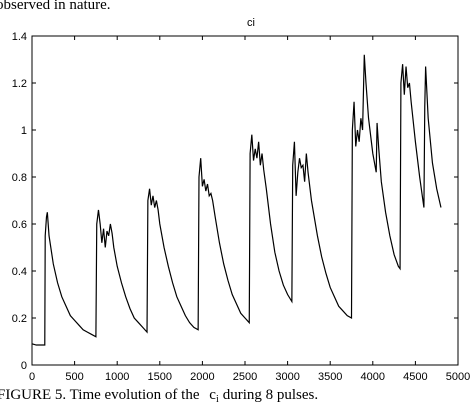 This screenshot has height=404, width=474. Describe the element at coordinates (19, 225) in the screenshot. I see `y-tick-label: 0.6` at that location.